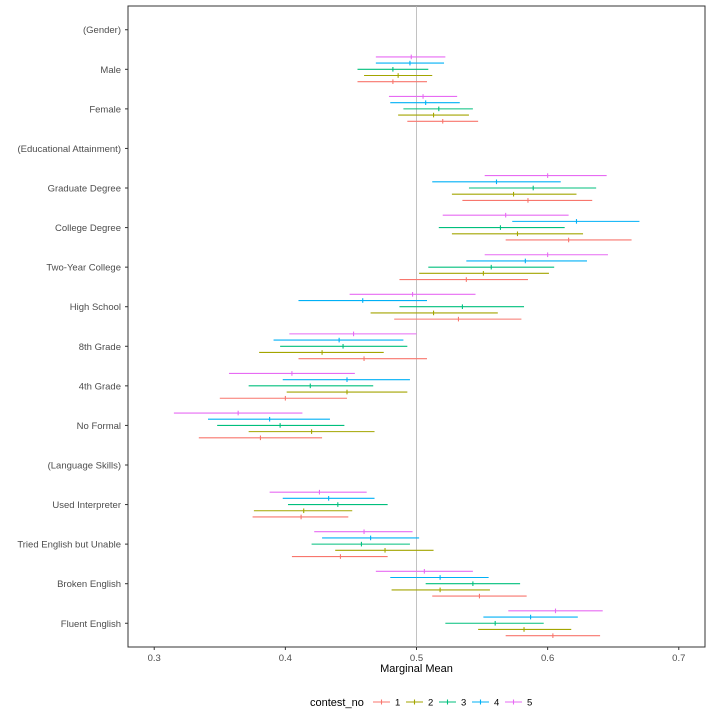 The image size is (720, 720). I want to click on y-label: (Gender), so click(102, 30).